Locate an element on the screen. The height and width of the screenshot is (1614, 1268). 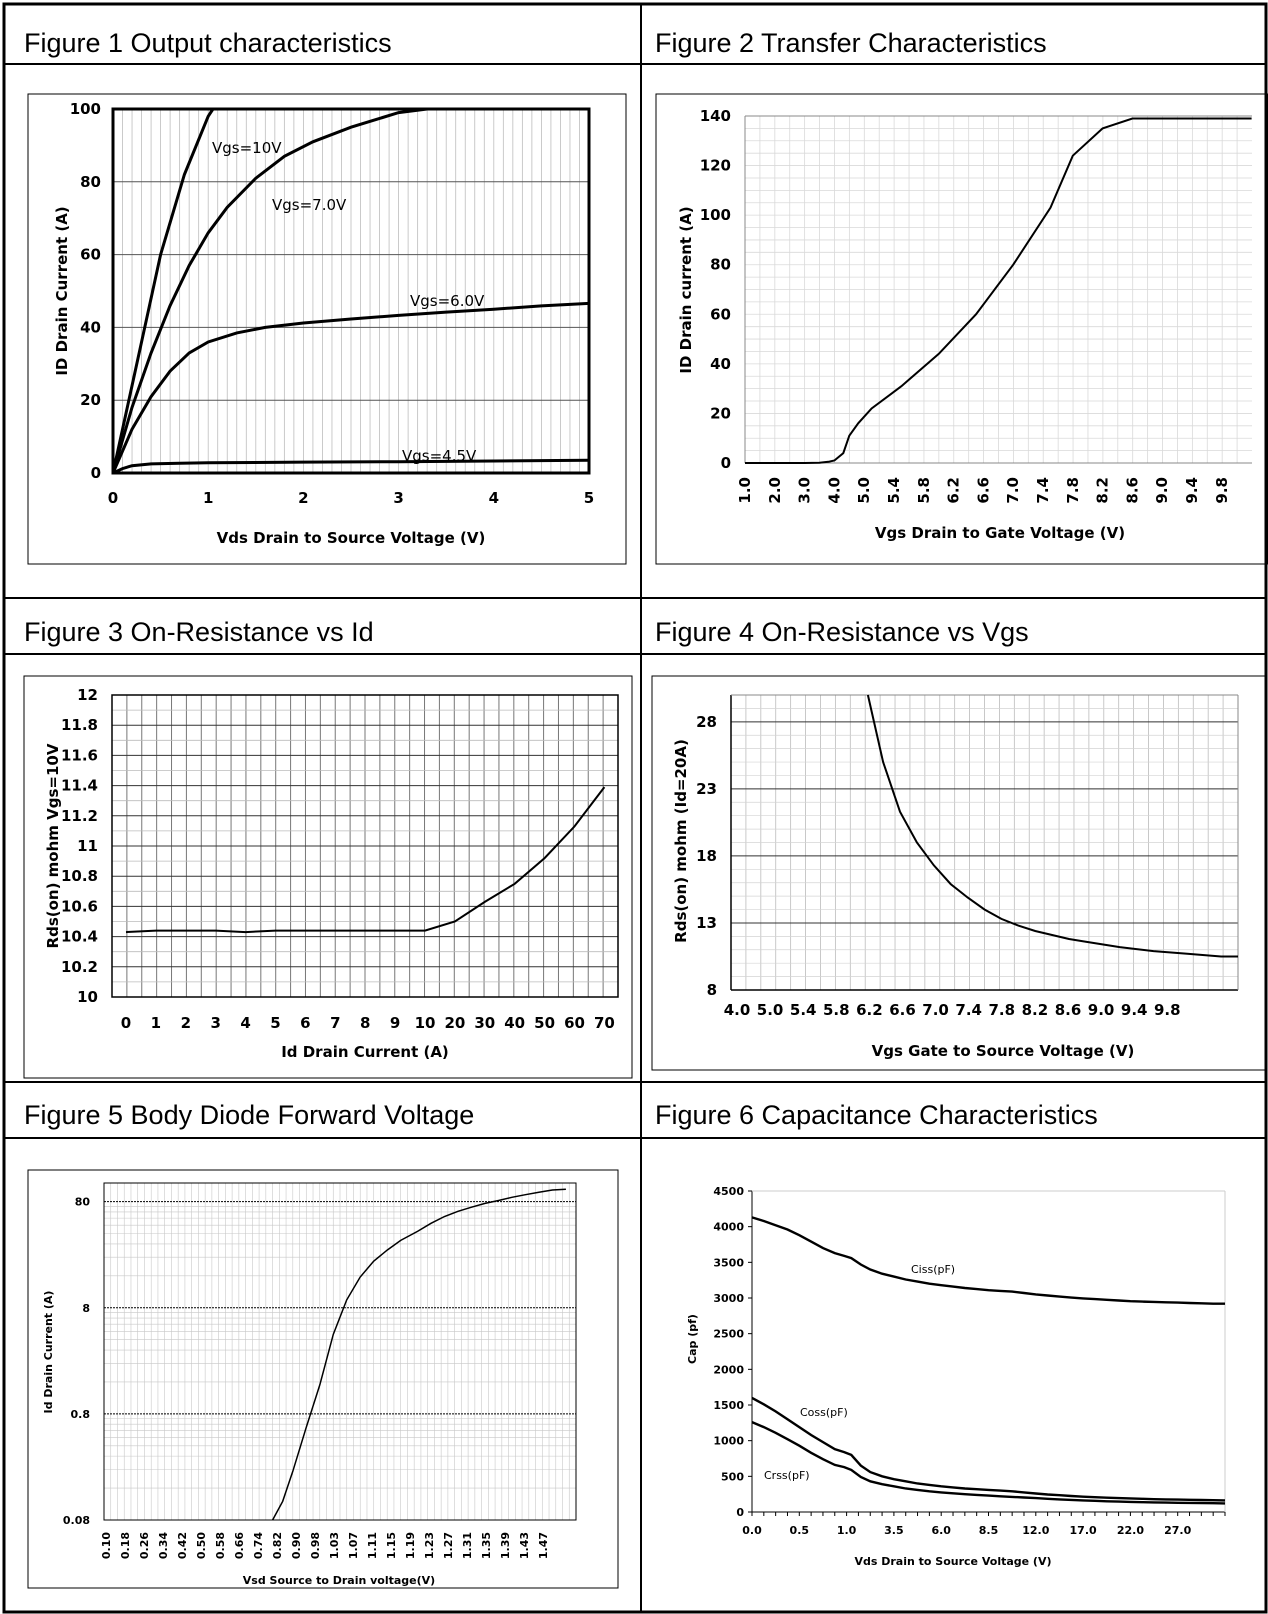
chart2-frame is located at coordinates (961, 329).